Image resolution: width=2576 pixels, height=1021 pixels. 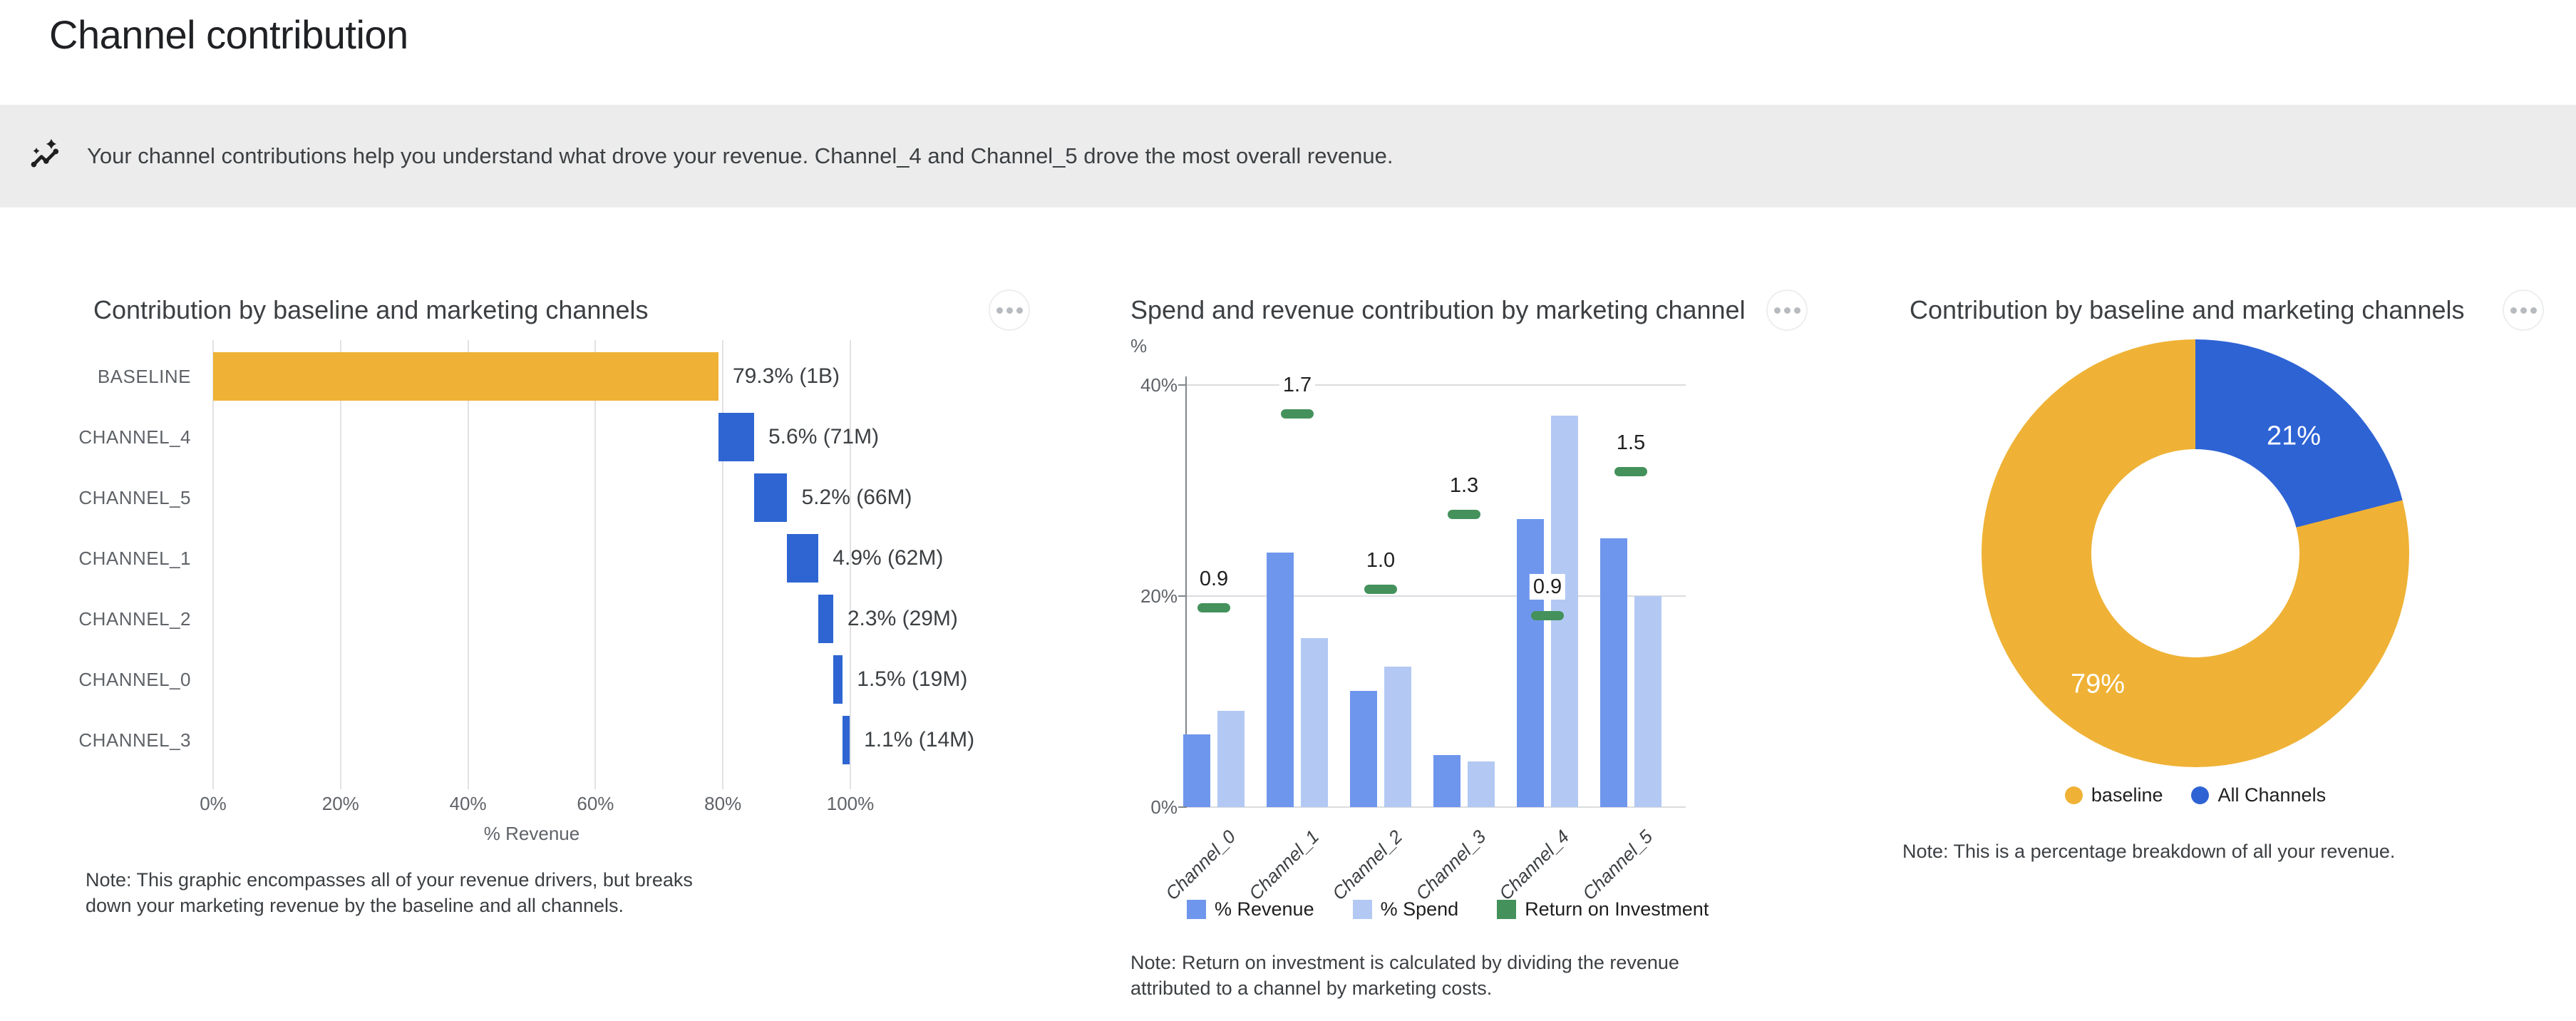 I want to click on legend-item-roi: Return on Investment, so click(x=1603, y=909).